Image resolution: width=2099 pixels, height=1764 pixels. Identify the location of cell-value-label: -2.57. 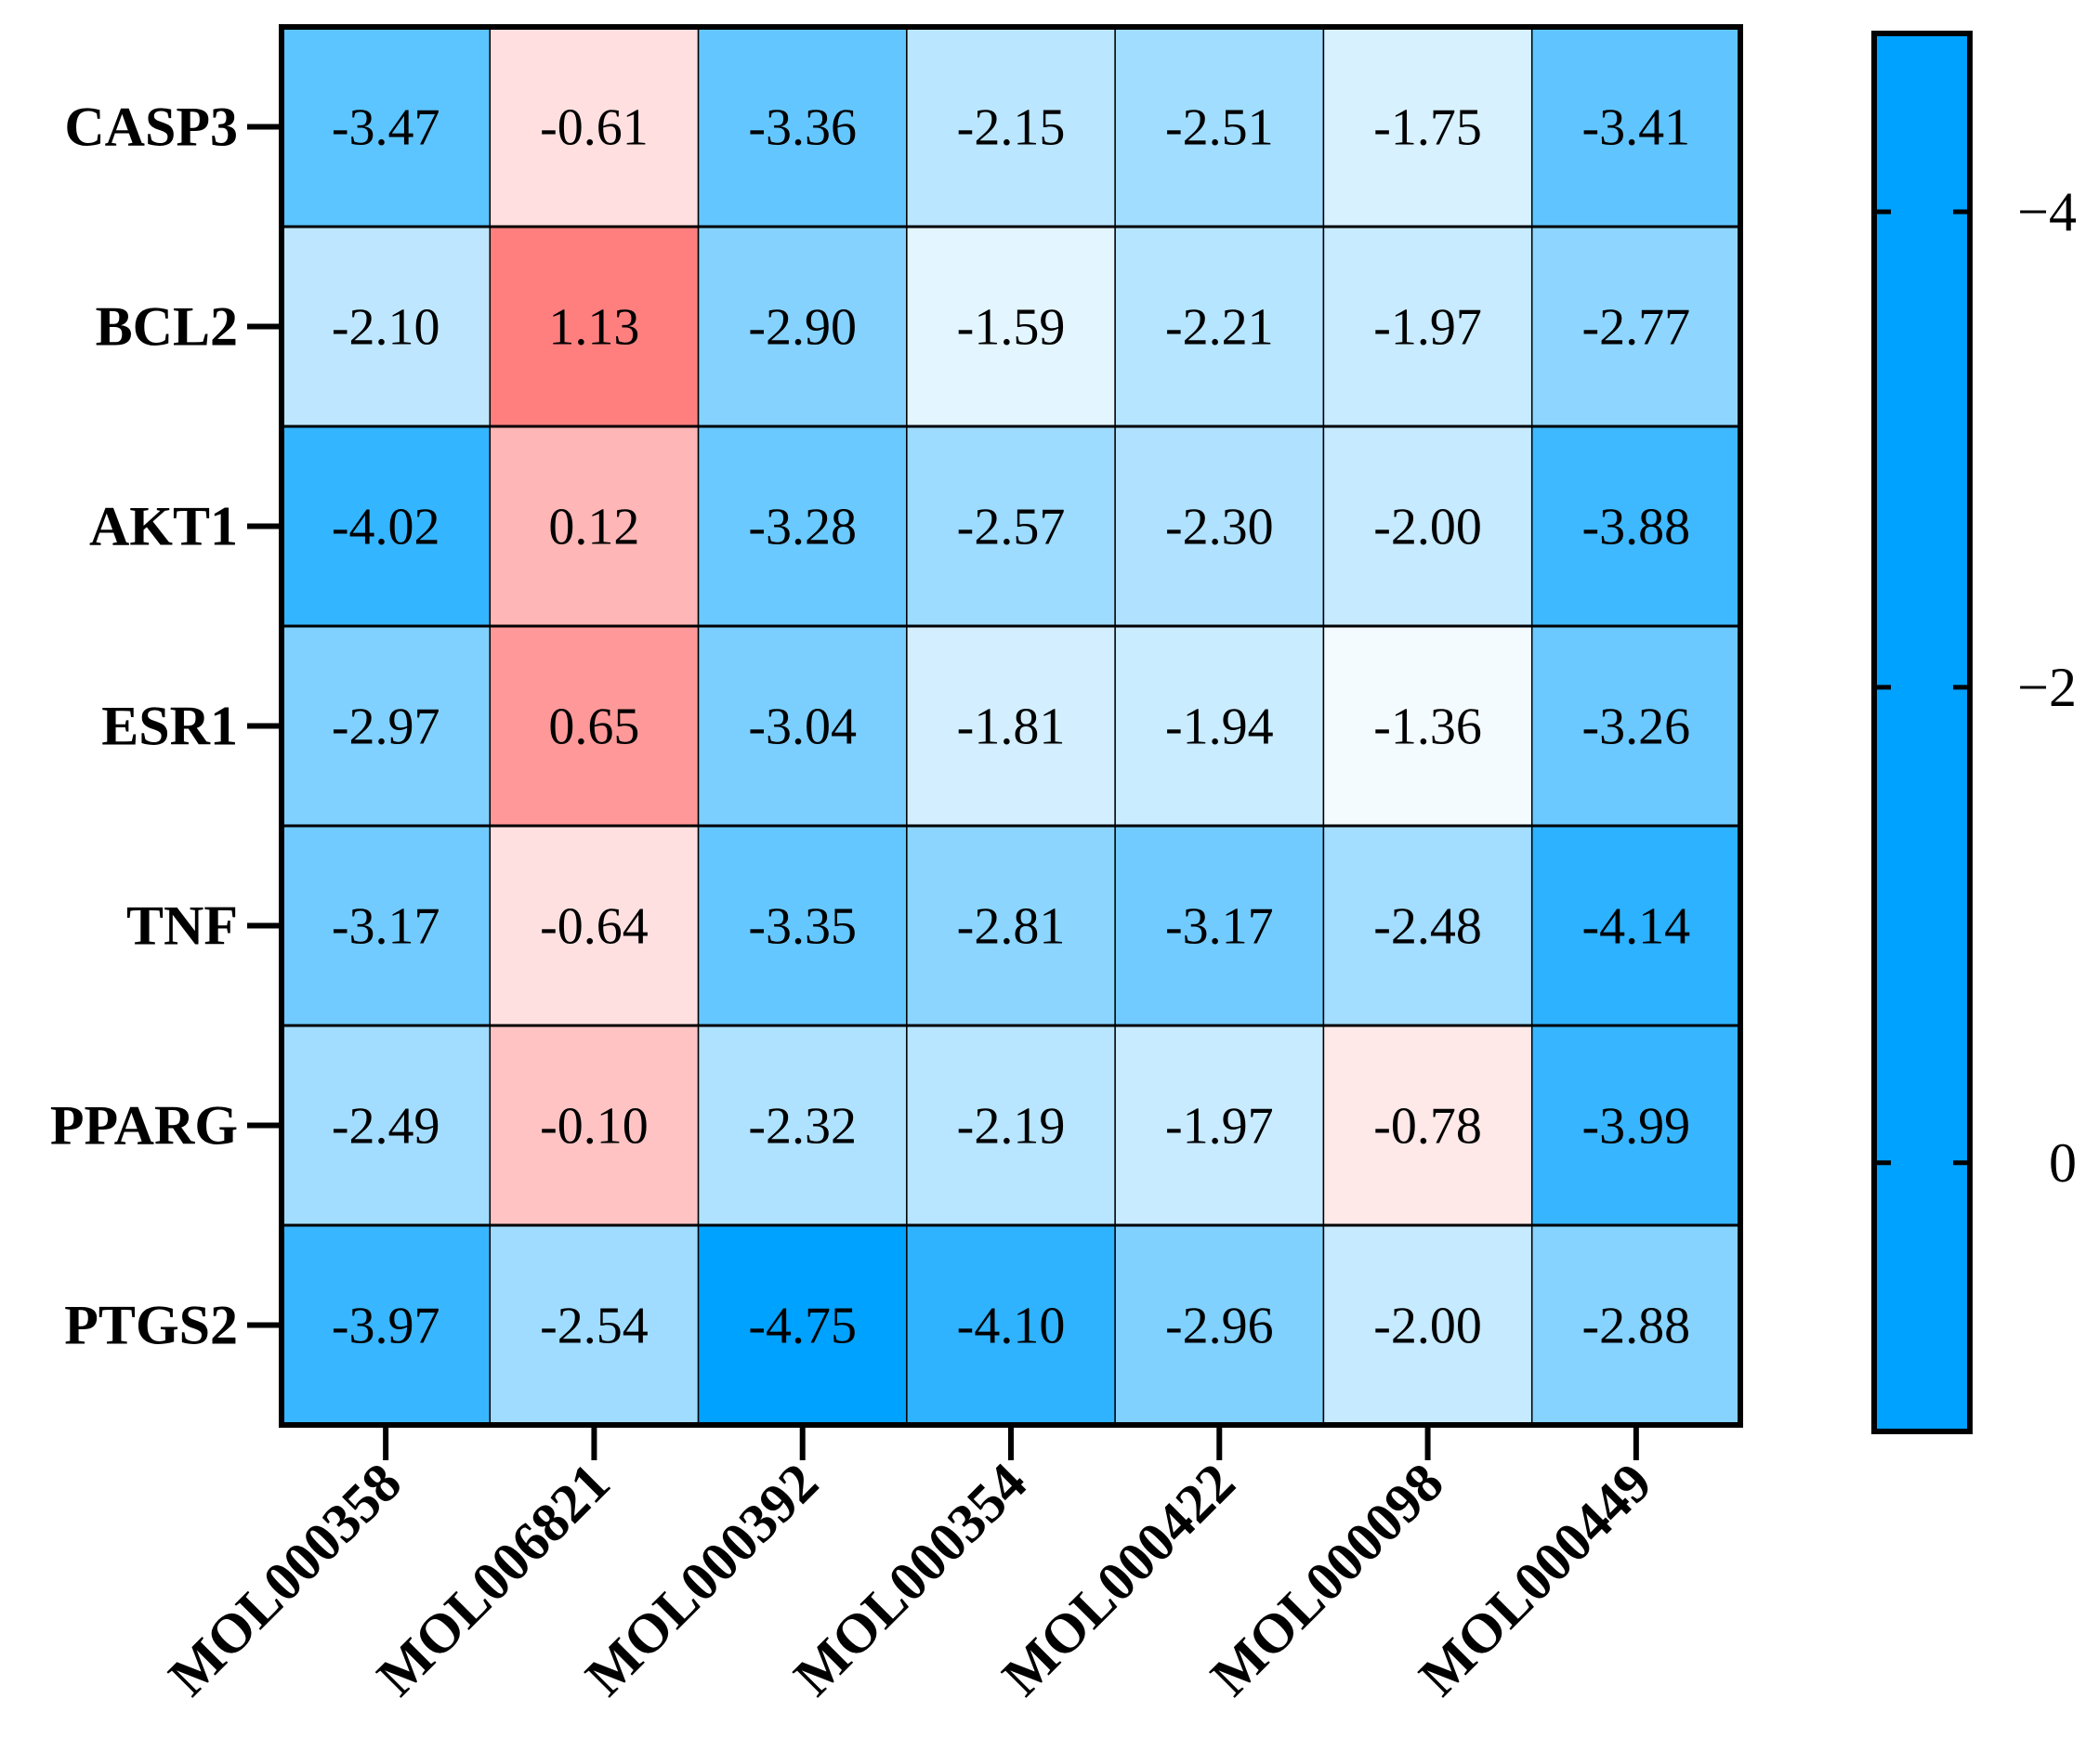
(1011, 527).